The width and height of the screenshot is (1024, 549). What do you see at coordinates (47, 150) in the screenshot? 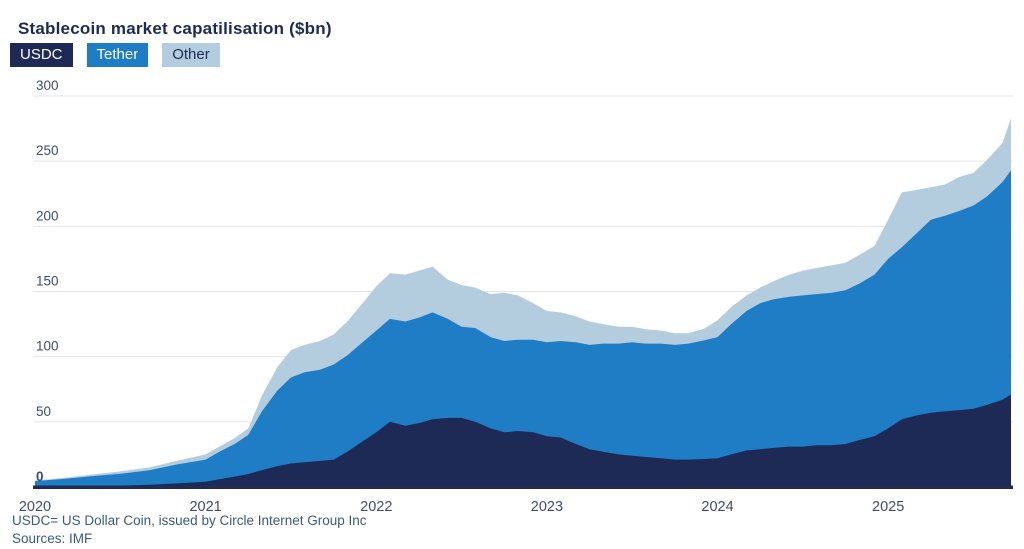
I see `y-tick-label-250: 250` at bounding box center [47, 150].